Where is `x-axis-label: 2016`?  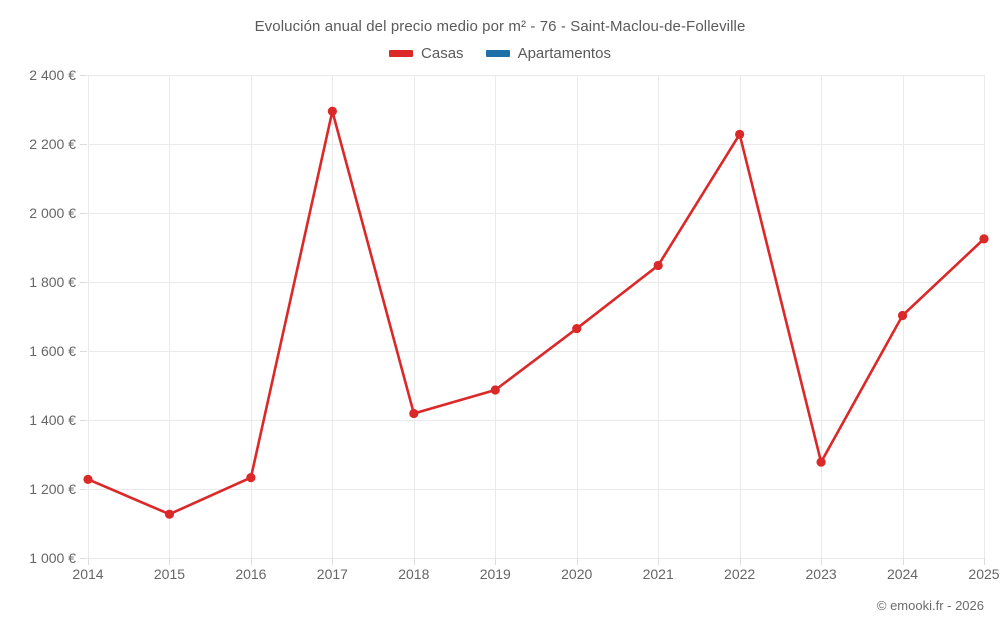
x-axis-label: 2016 is located at coordinates (251, 574).